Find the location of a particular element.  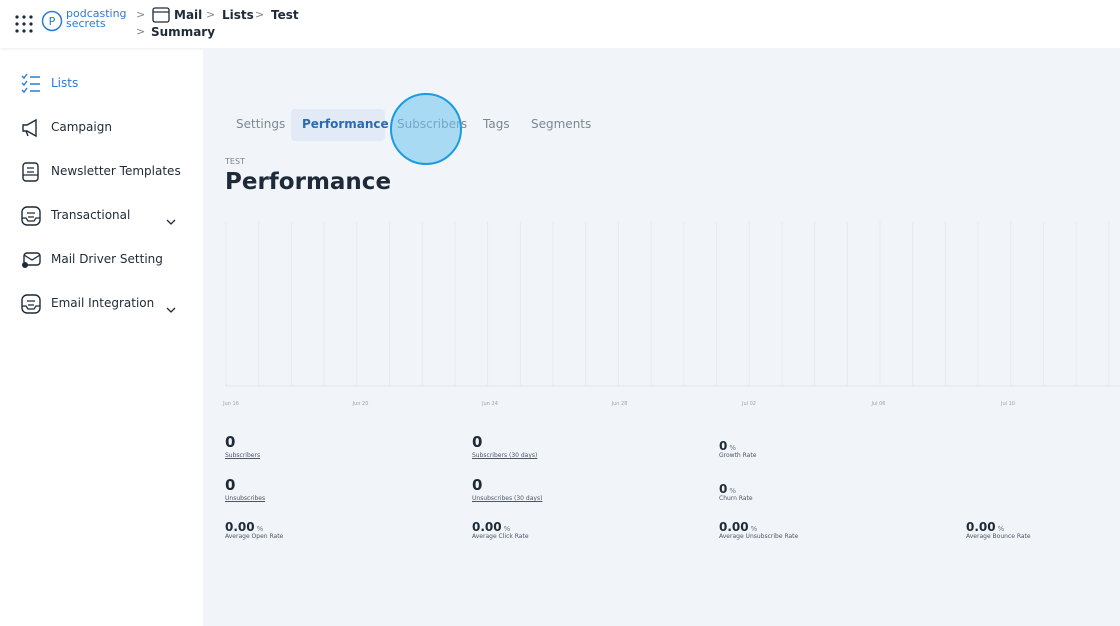

nav-item: Email Integration is located at coordinates (103, 303).